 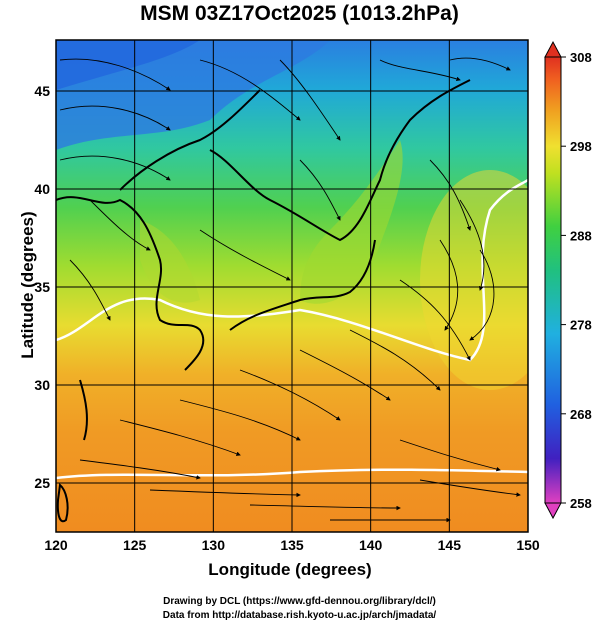 I want to click on y-tick-label: 45, so click(x=42, y=91).